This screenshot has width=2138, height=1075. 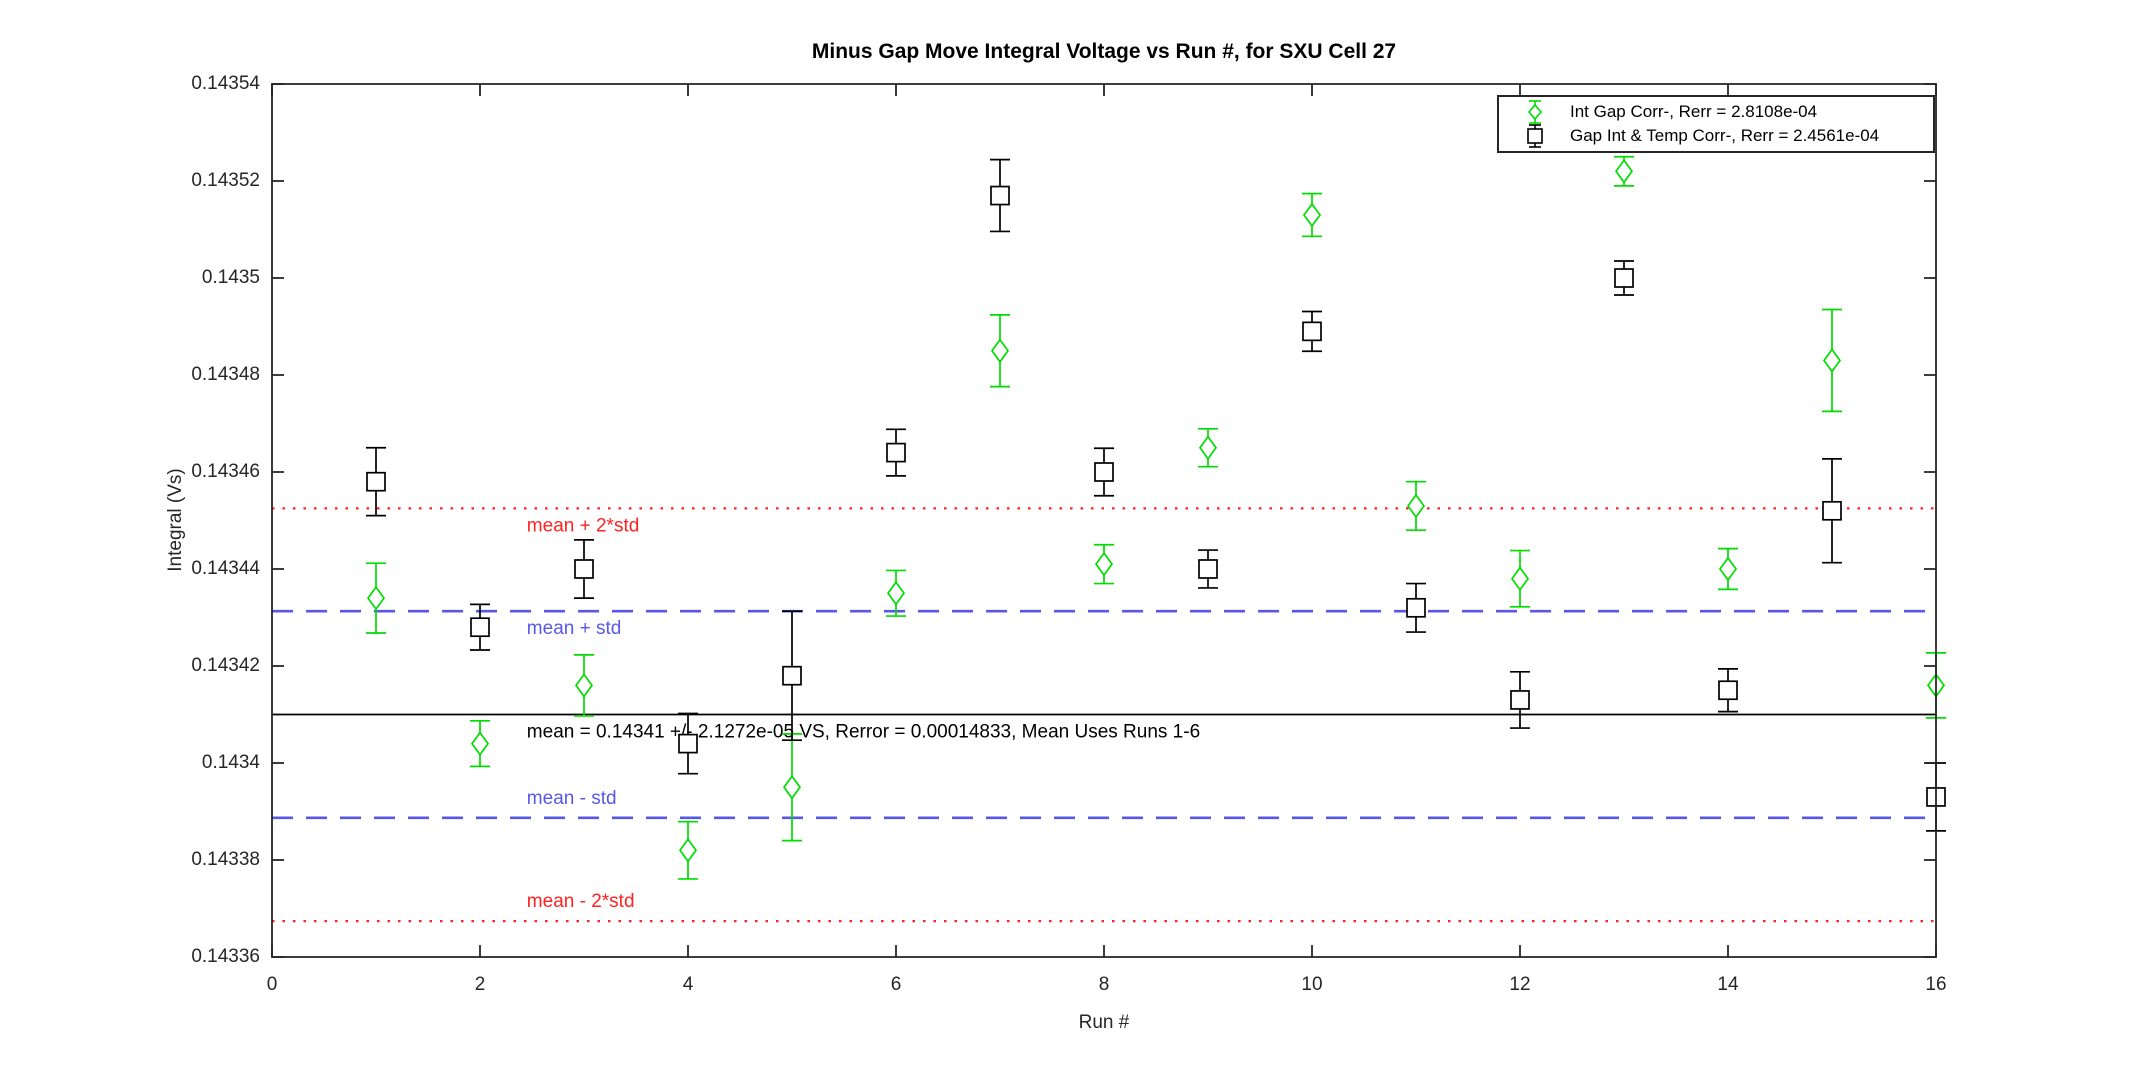 I want to click on legend-marker-diamond-icon, so click(x=1535, y=112).